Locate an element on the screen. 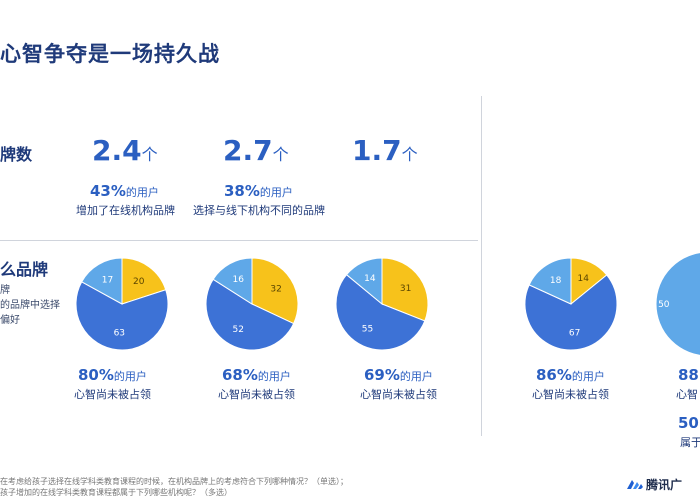 This screenshot has height=500, width=700. row-label-brand-count: 牌数 is located at coordinates (16, 154).